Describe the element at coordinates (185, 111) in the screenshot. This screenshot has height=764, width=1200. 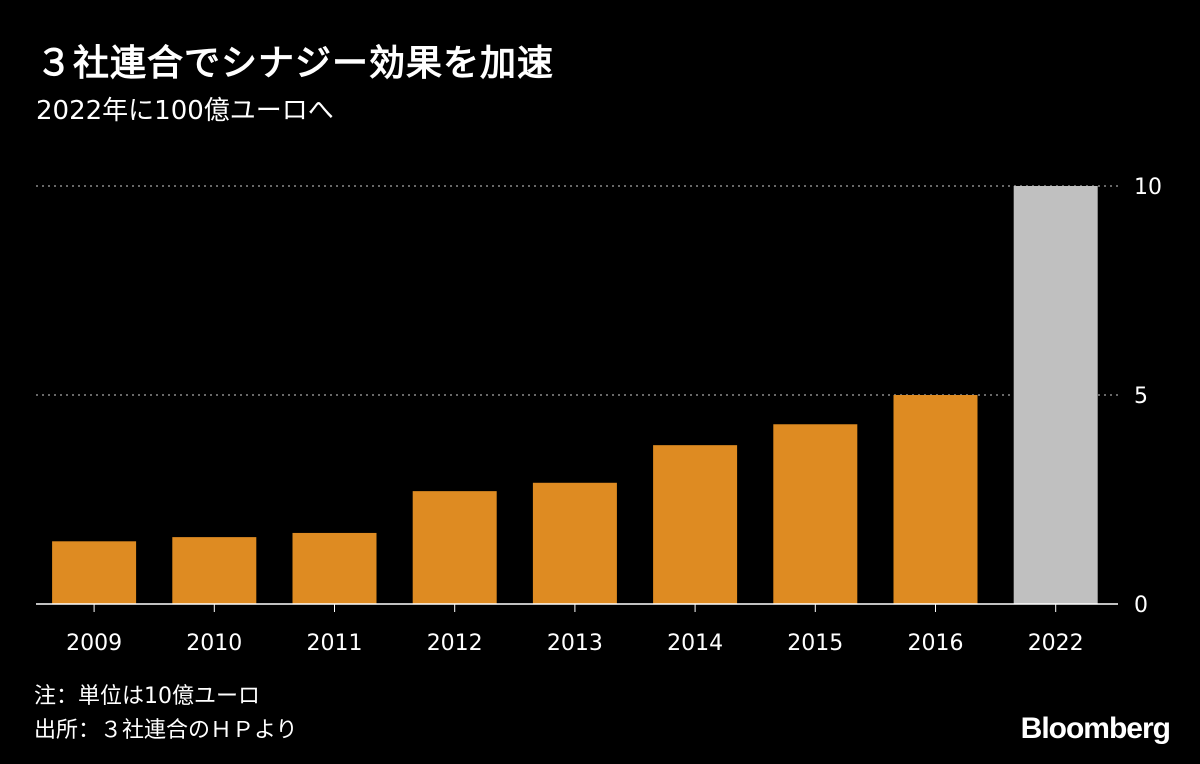
I see `chart-subtitle: 2022年に100億ユーロへ` at that location.